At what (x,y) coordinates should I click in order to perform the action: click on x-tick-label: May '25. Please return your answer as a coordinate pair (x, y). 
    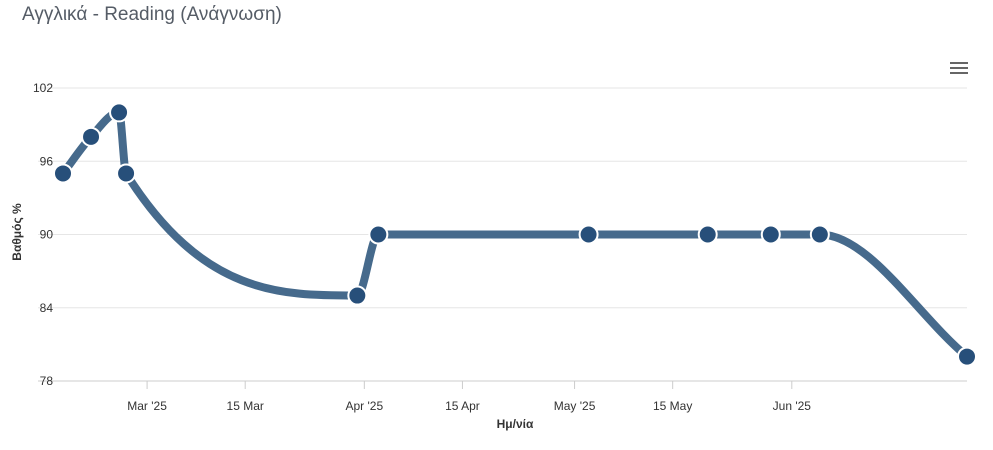
    Looking at the image, I should click on (575, 406).